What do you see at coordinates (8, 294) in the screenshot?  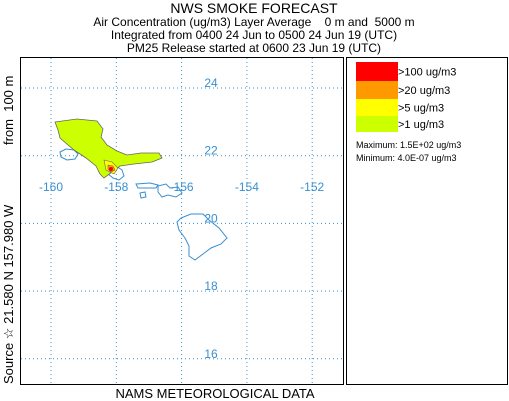 I see `source-label: Source ☆ 21.580 N 157.980 W` at bounding box center [8, 294].